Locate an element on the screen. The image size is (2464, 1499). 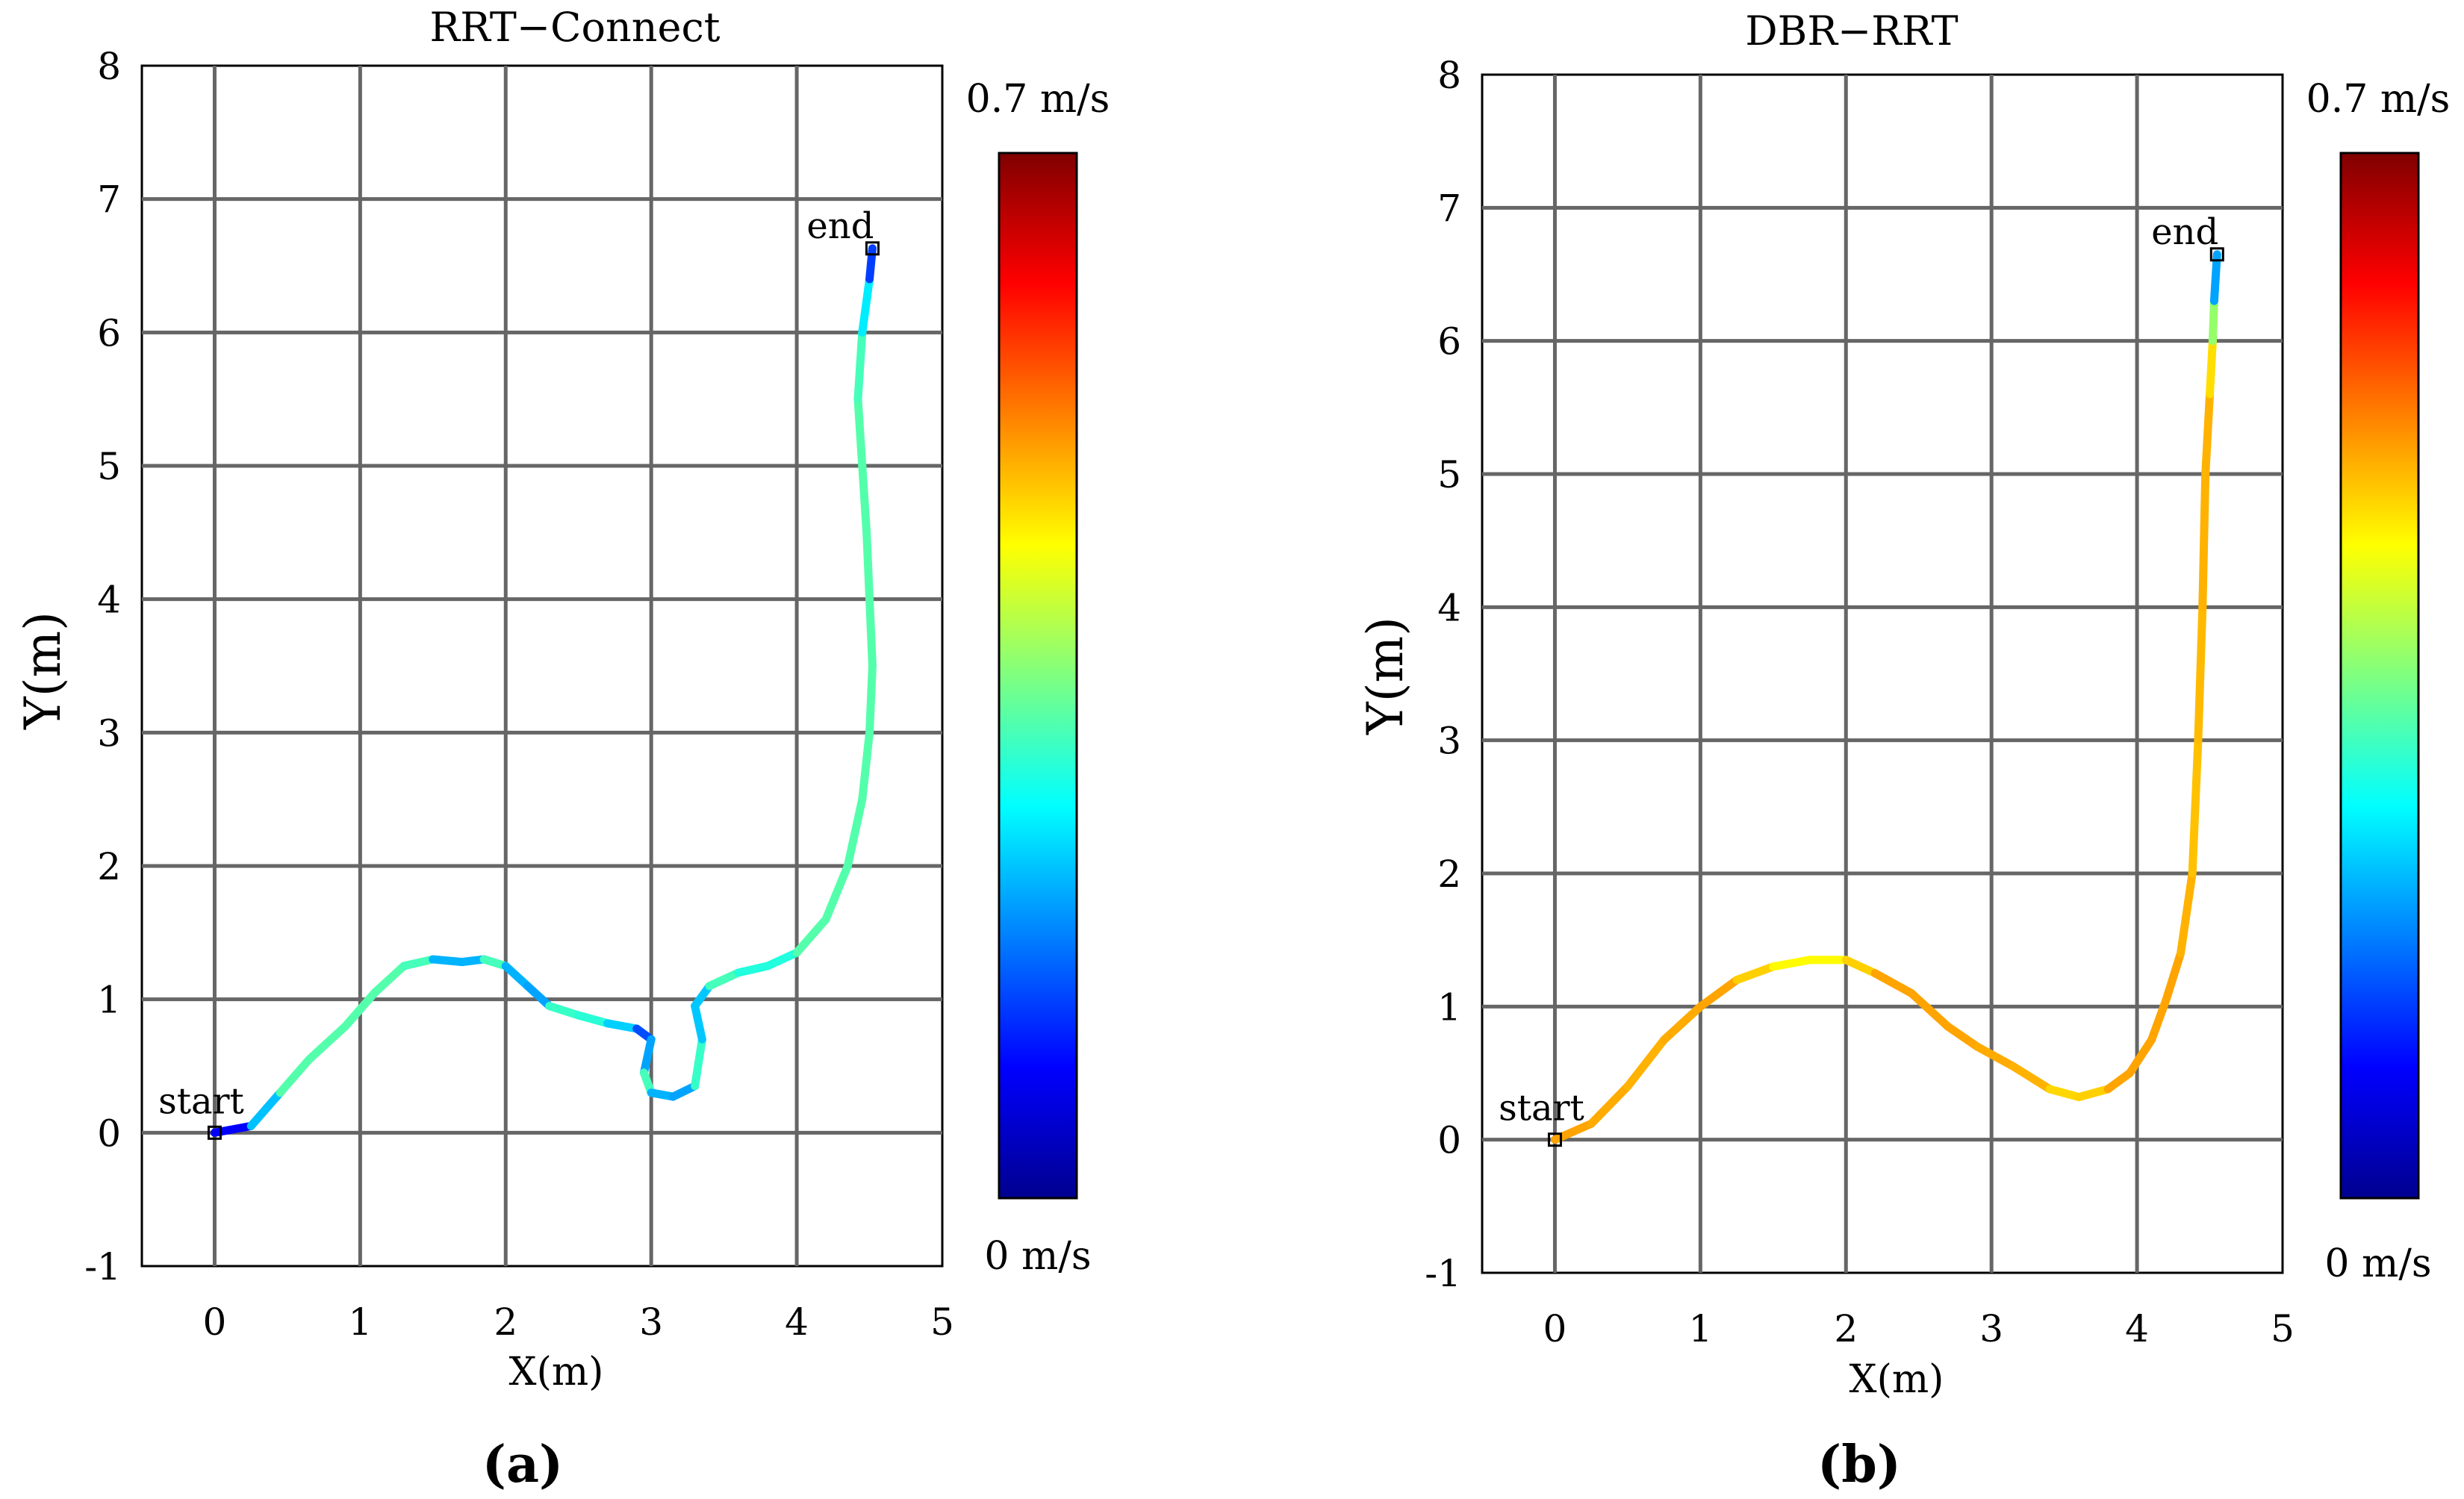
panel-b-label: (b) is located at coordinates (1859, 1465).